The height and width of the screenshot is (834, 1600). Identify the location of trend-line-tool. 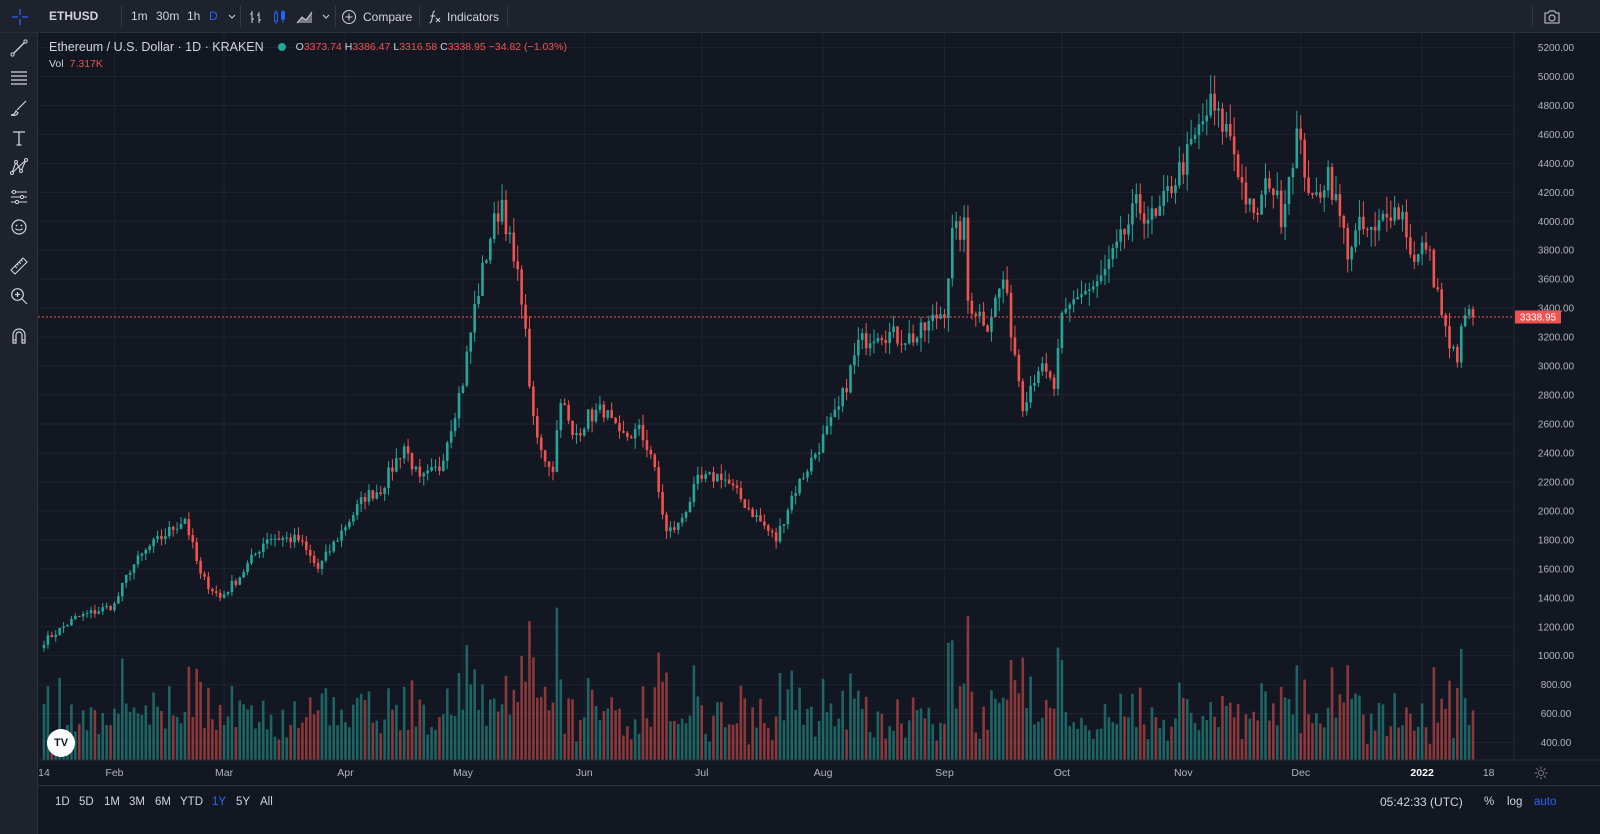
(19, 48).